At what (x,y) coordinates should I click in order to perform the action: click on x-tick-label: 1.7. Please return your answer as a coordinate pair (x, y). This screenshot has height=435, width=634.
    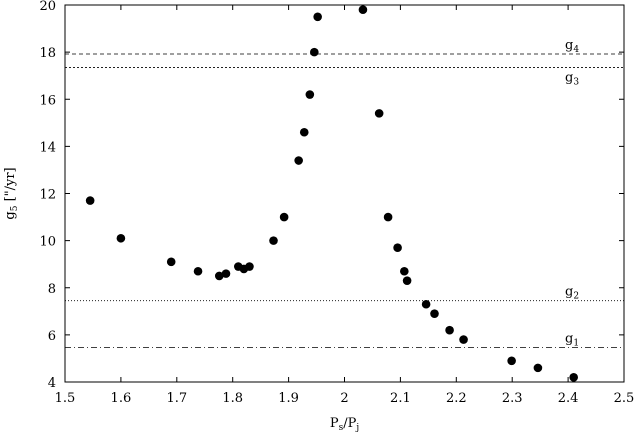
    Looking at the image, I should click on (176, 398).